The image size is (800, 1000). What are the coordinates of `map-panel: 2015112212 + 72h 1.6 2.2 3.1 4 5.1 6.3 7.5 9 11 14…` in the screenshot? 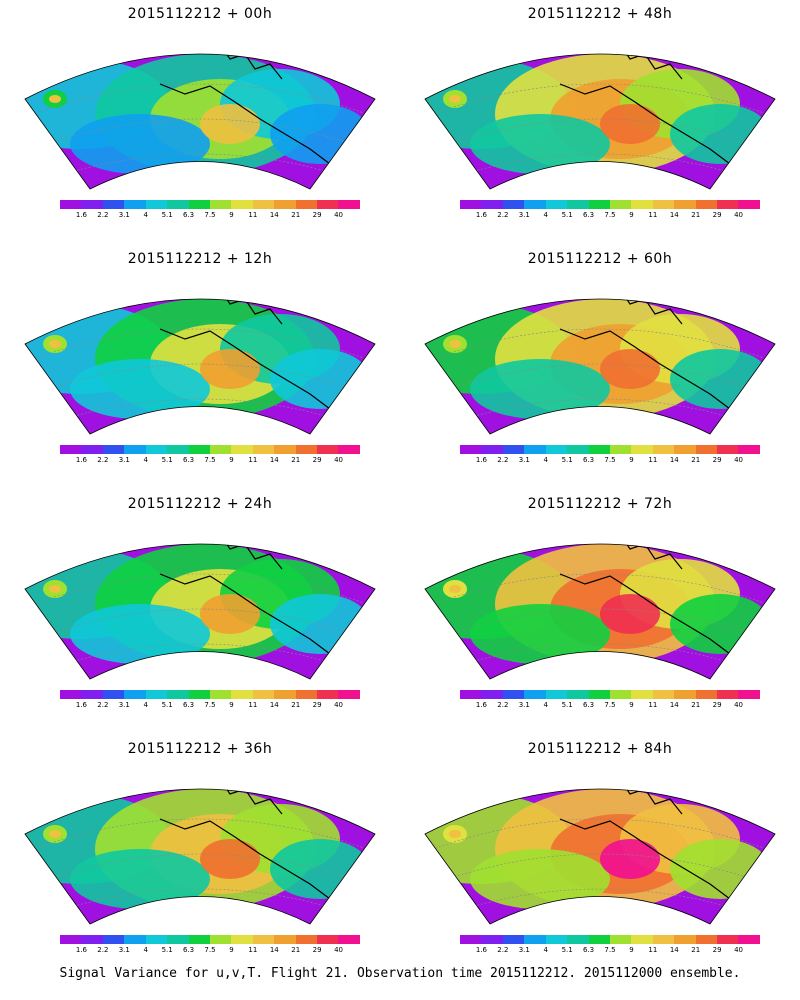 It's located at (600, 612).